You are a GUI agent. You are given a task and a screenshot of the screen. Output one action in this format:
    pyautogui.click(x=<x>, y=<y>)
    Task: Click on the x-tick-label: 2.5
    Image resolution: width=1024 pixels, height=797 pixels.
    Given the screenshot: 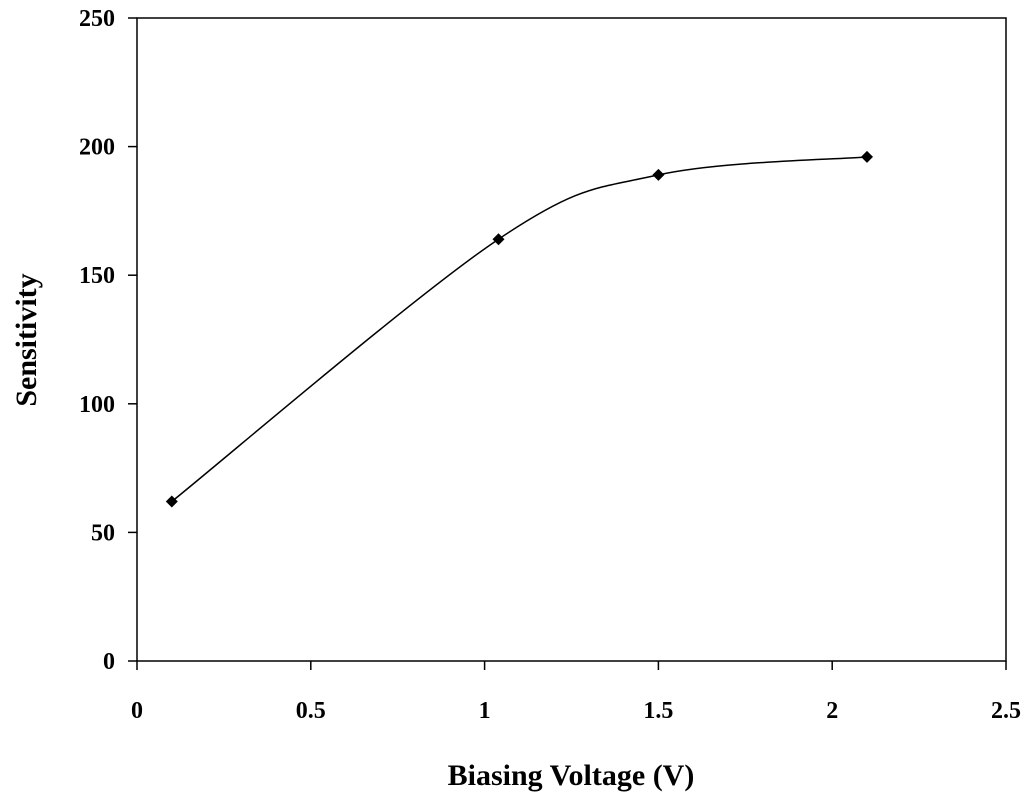 What is the action you would take?
    pyautogui.click(x=1006, y=711)
    